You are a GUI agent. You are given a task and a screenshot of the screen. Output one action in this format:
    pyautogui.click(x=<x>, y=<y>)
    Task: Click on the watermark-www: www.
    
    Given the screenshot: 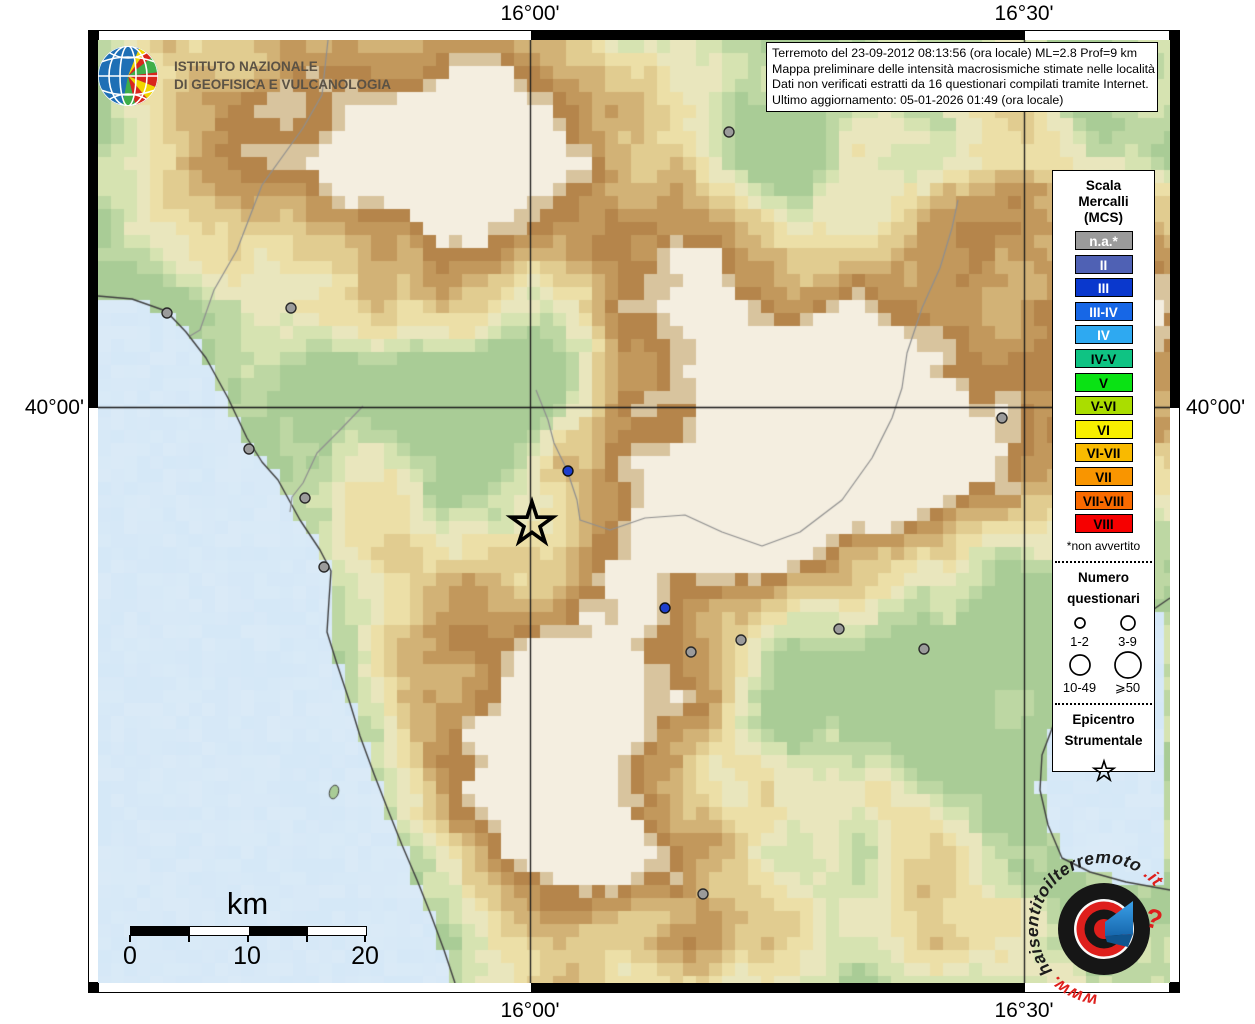 What is the action you would take?
    pyautogui.click(x=1071, y=988)
    